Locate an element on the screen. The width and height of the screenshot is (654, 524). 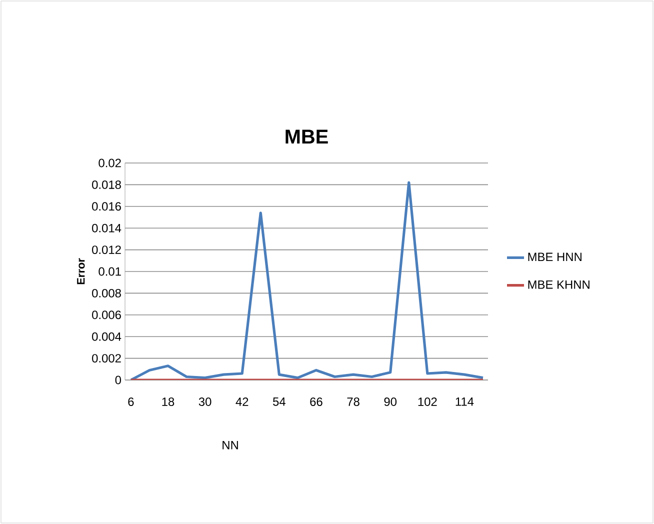
y-tick-label: 0.018 is located at coordinates (106, 184).